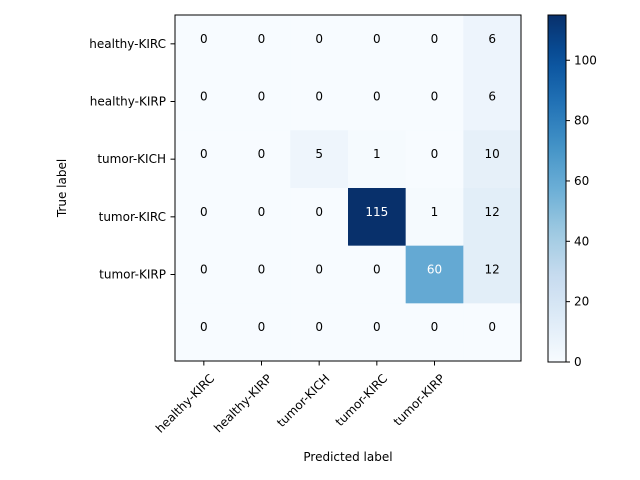 This screenshot has width=640, height=480. What do you see at coordinates (492, 154) in the screenshot?
I see `cell-value-label: 10` at bounding box center [492, 154].